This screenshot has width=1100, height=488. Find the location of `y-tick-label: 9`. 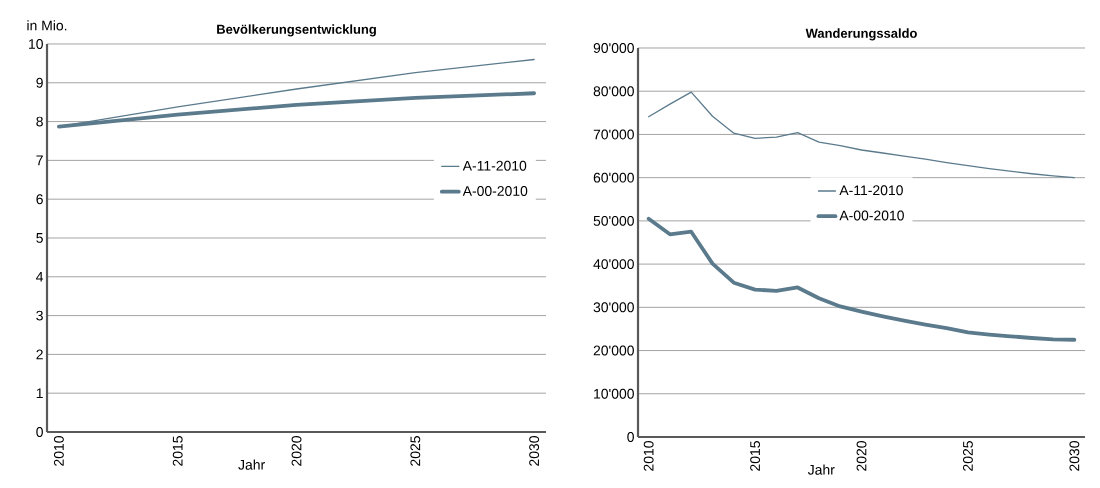

y-tick-label: 9 is located at coordinates (39, 82).